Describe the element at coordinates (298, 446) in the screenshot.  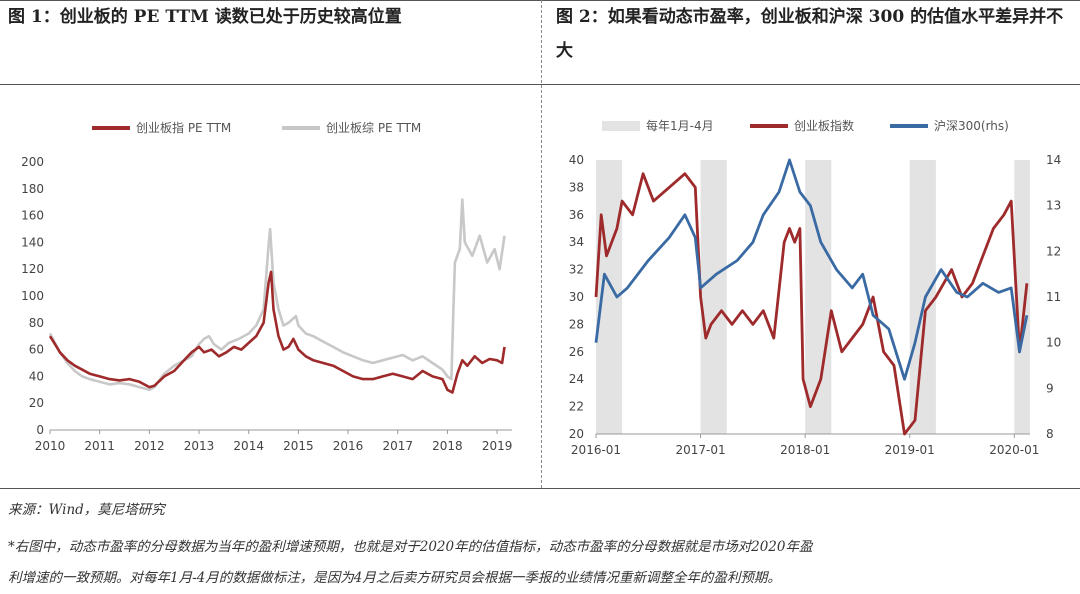
I see `x-tick-label: 2015` at that location.